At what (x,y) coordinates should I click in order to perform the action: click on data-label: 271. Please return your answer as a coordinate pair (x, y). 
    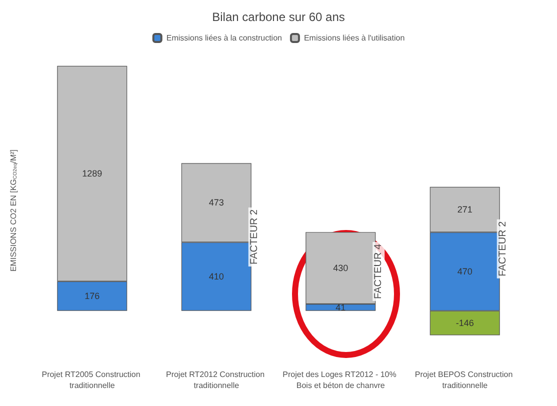
    Looking at the image, I should click on (464, 209).